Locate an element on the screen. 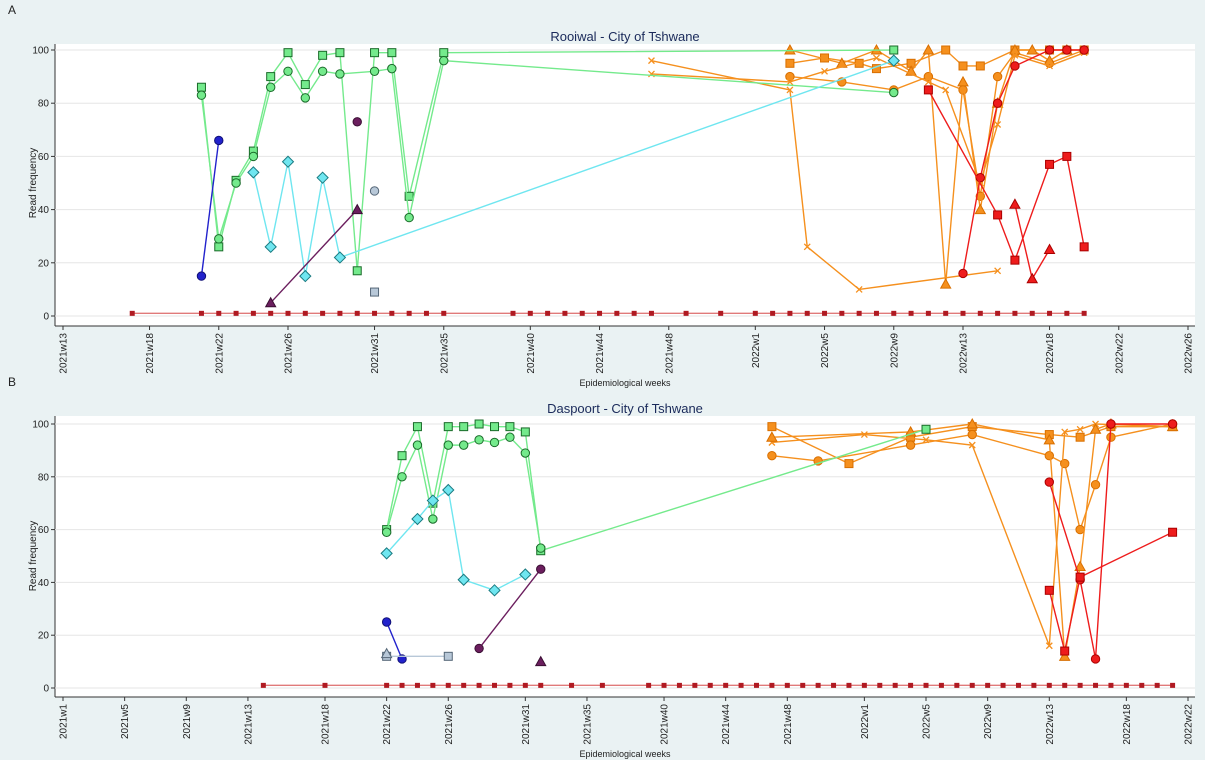 The image size is (1205, 760). x-tick-label: 2022w1 is located at coordinates (756, 350).